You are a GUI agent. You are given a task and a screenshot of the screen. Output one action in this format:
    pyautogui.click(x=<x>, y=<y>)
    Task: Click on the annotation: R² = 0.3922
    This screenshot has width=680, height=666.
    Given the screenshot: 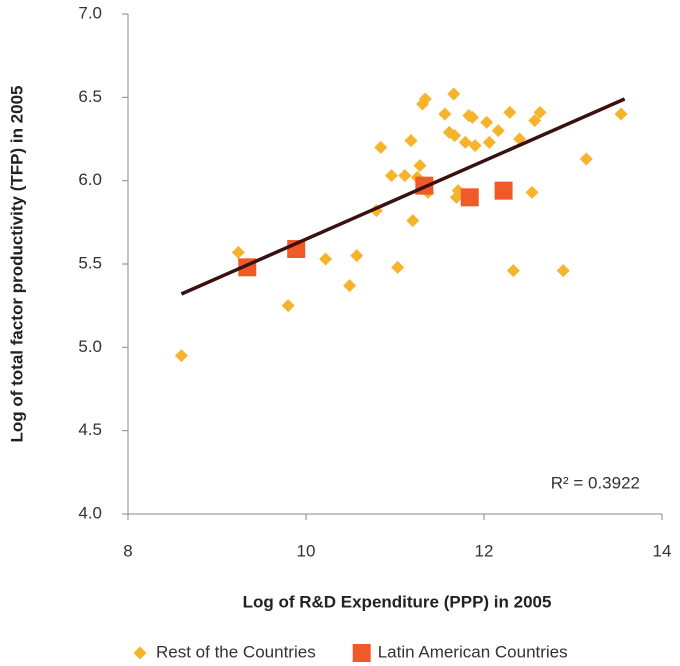 What is the action you would take?
    pyautogui.click(x=595, y=482)
    